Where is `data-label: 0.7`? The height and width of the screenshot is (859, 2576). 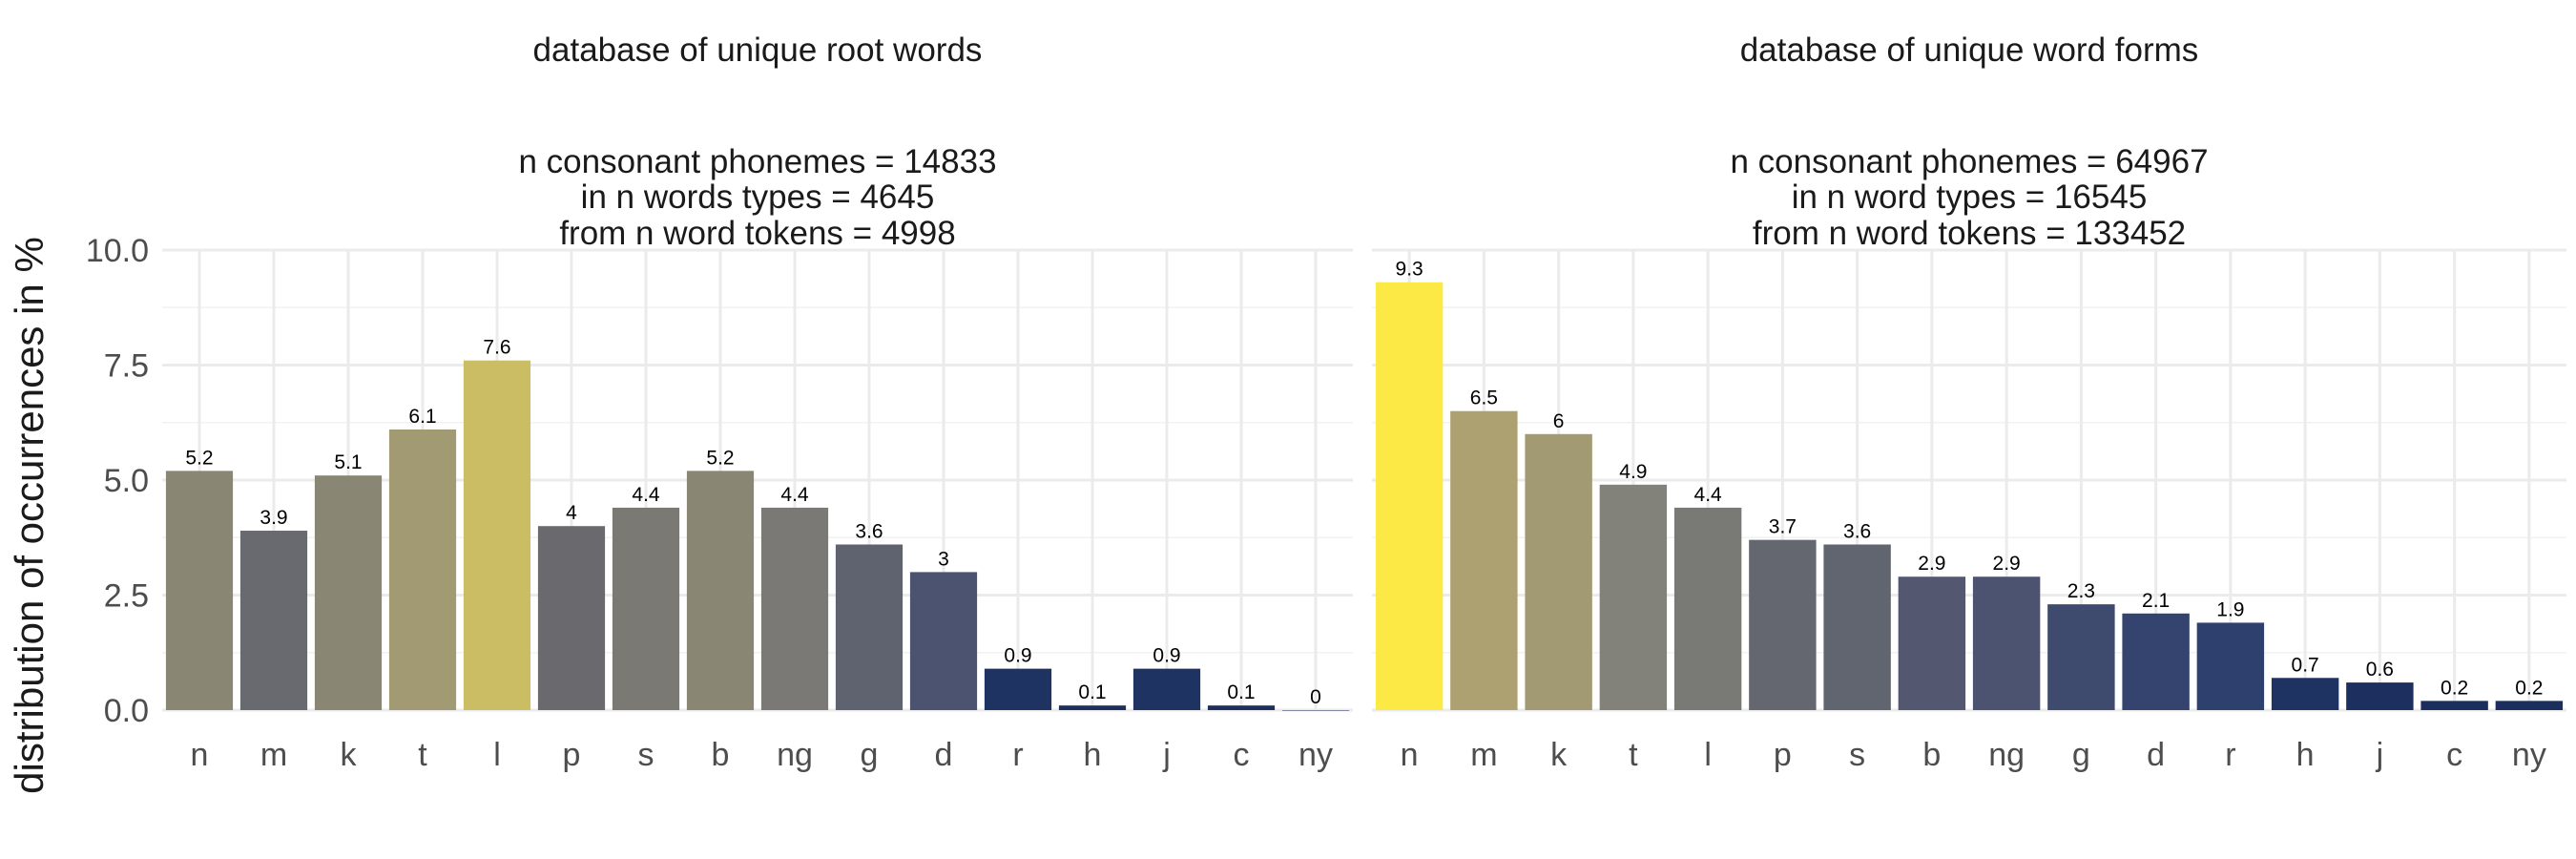 data-label: 0.7 is located at coordinates (2305, 665).